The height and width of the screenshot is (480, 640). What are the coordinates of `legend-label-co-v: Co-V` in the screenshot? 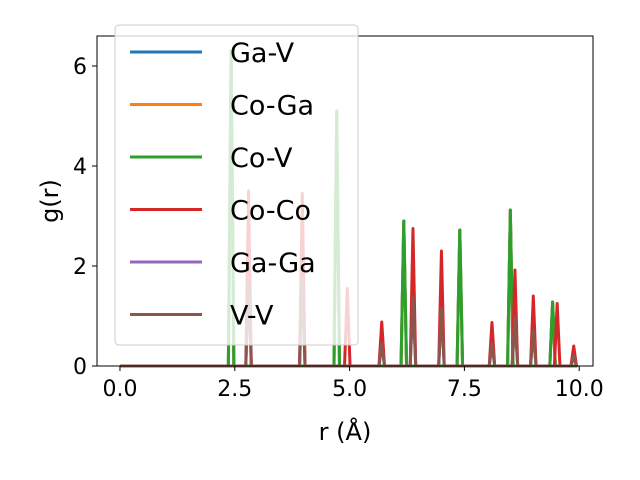 It's located at (261, 158).